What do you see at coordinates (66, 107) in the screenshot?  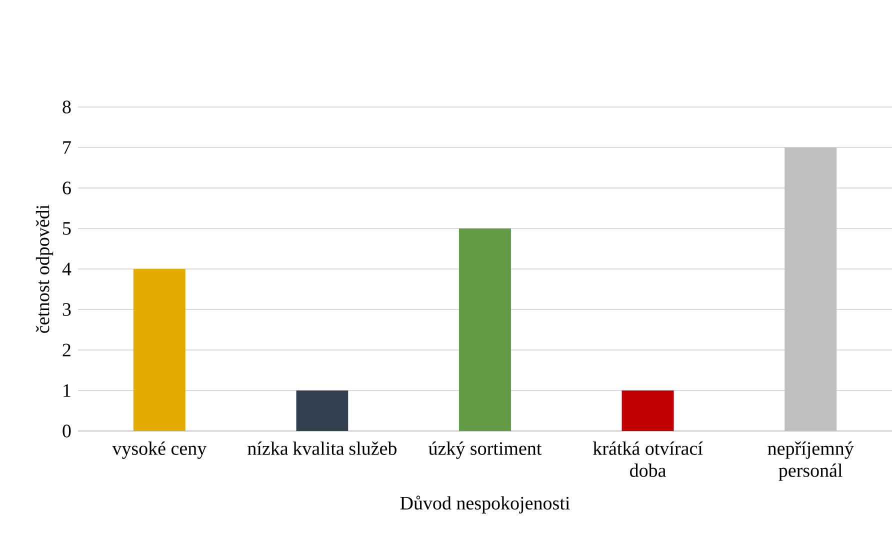 I see `y-tick-label: 8` at bounding box center [66, 107].